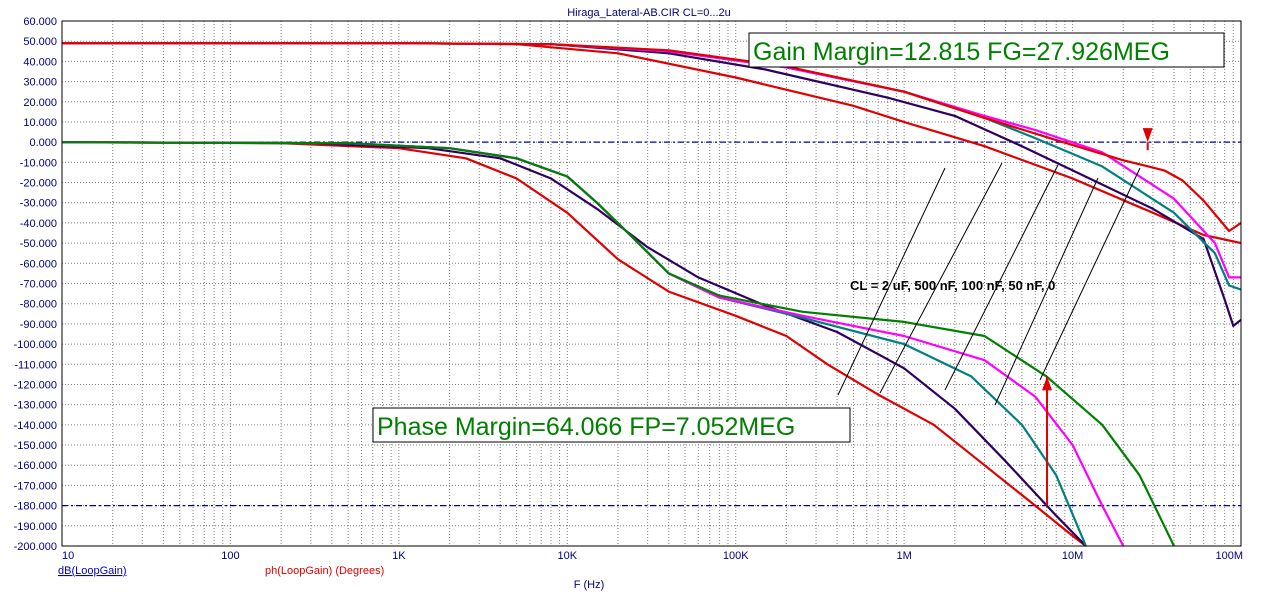  What do you see at coordinates (35, 527) in the screenshot?
I see `y-tick-label: -190.000` at bounding box center [35, 527].